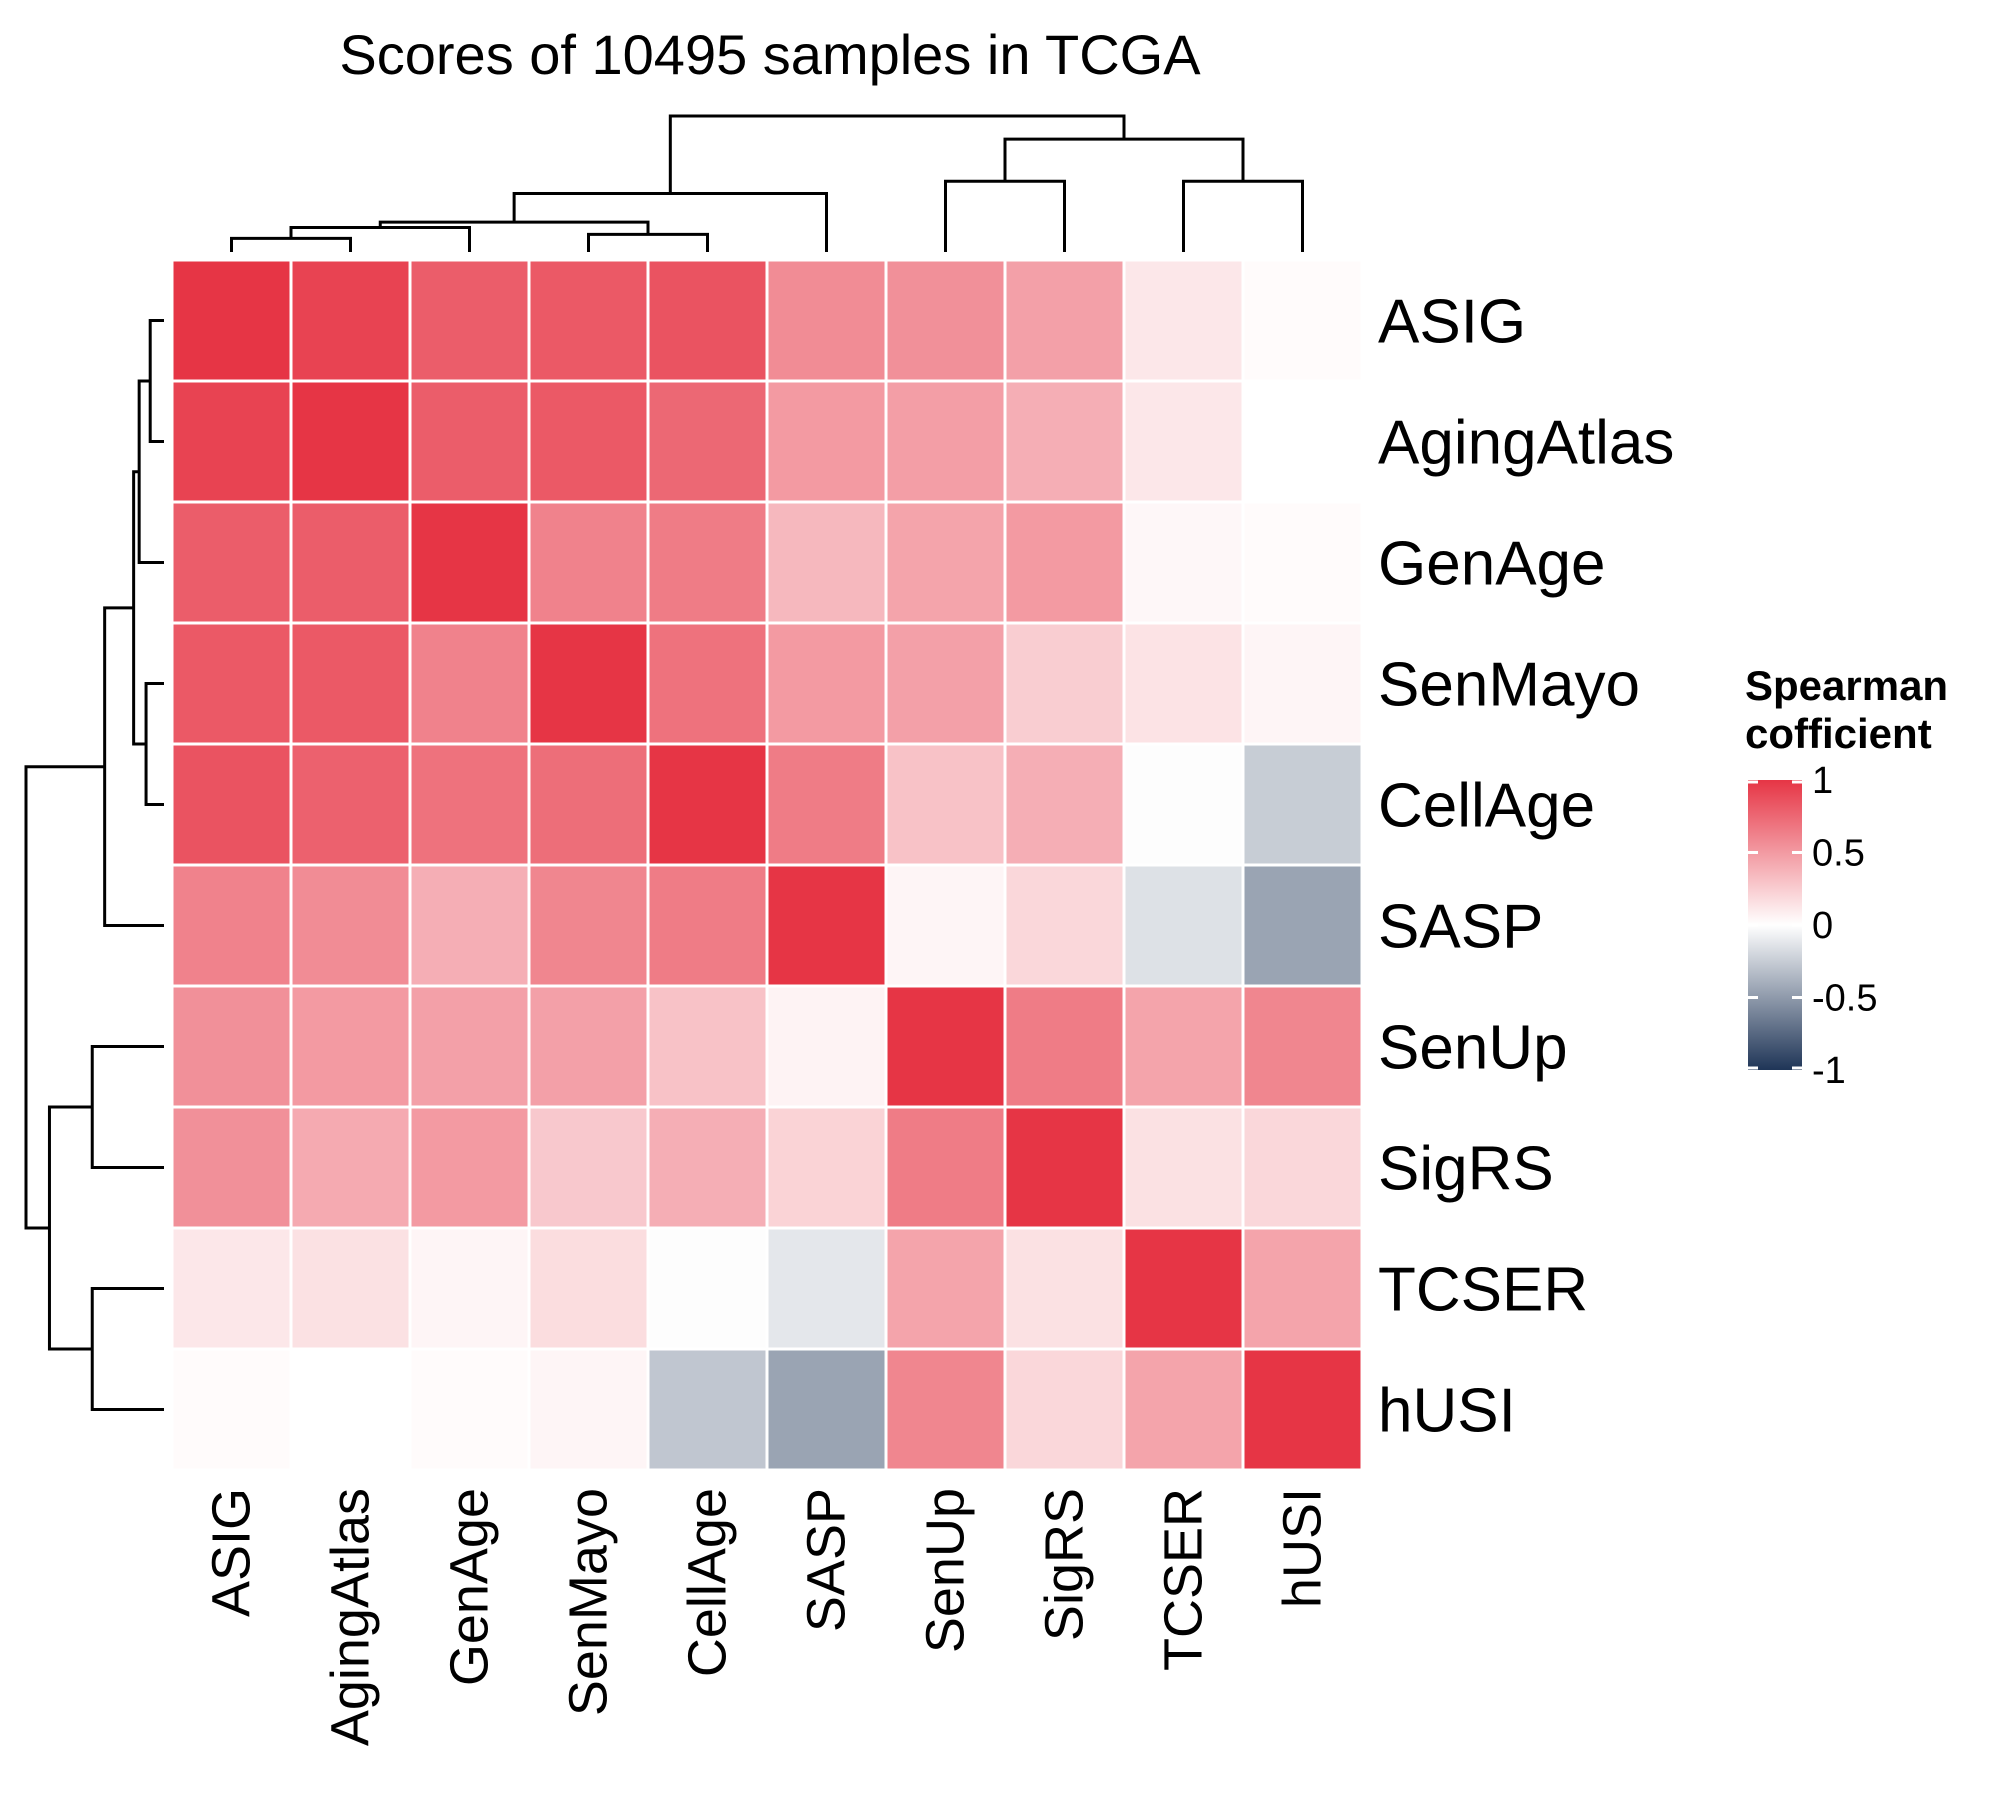 The height and width of the screenshot is (1800, 2000). What do you see at coordinates (351, 1617) in the screenshot?
I see `column-label: AgingAtlas` at bounding box center [351, 1617].